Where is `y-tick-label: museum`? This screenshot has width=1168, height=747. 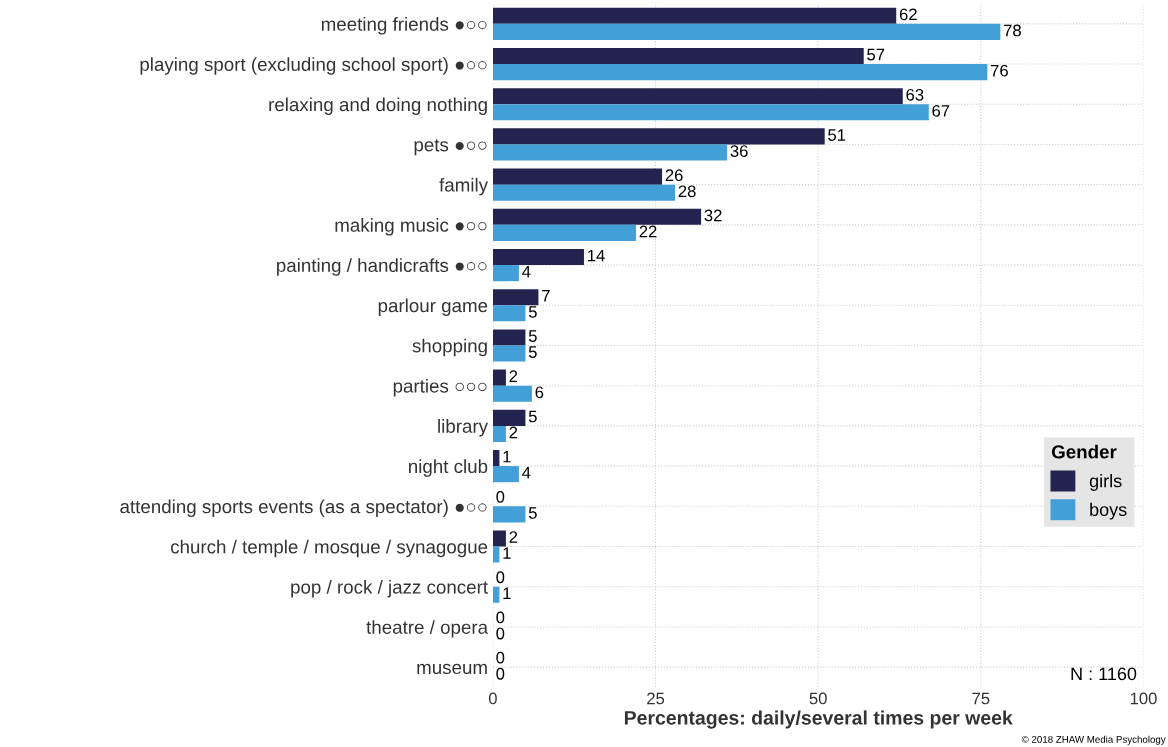
y-tick-label: museum is located at coordinates (452, 669).